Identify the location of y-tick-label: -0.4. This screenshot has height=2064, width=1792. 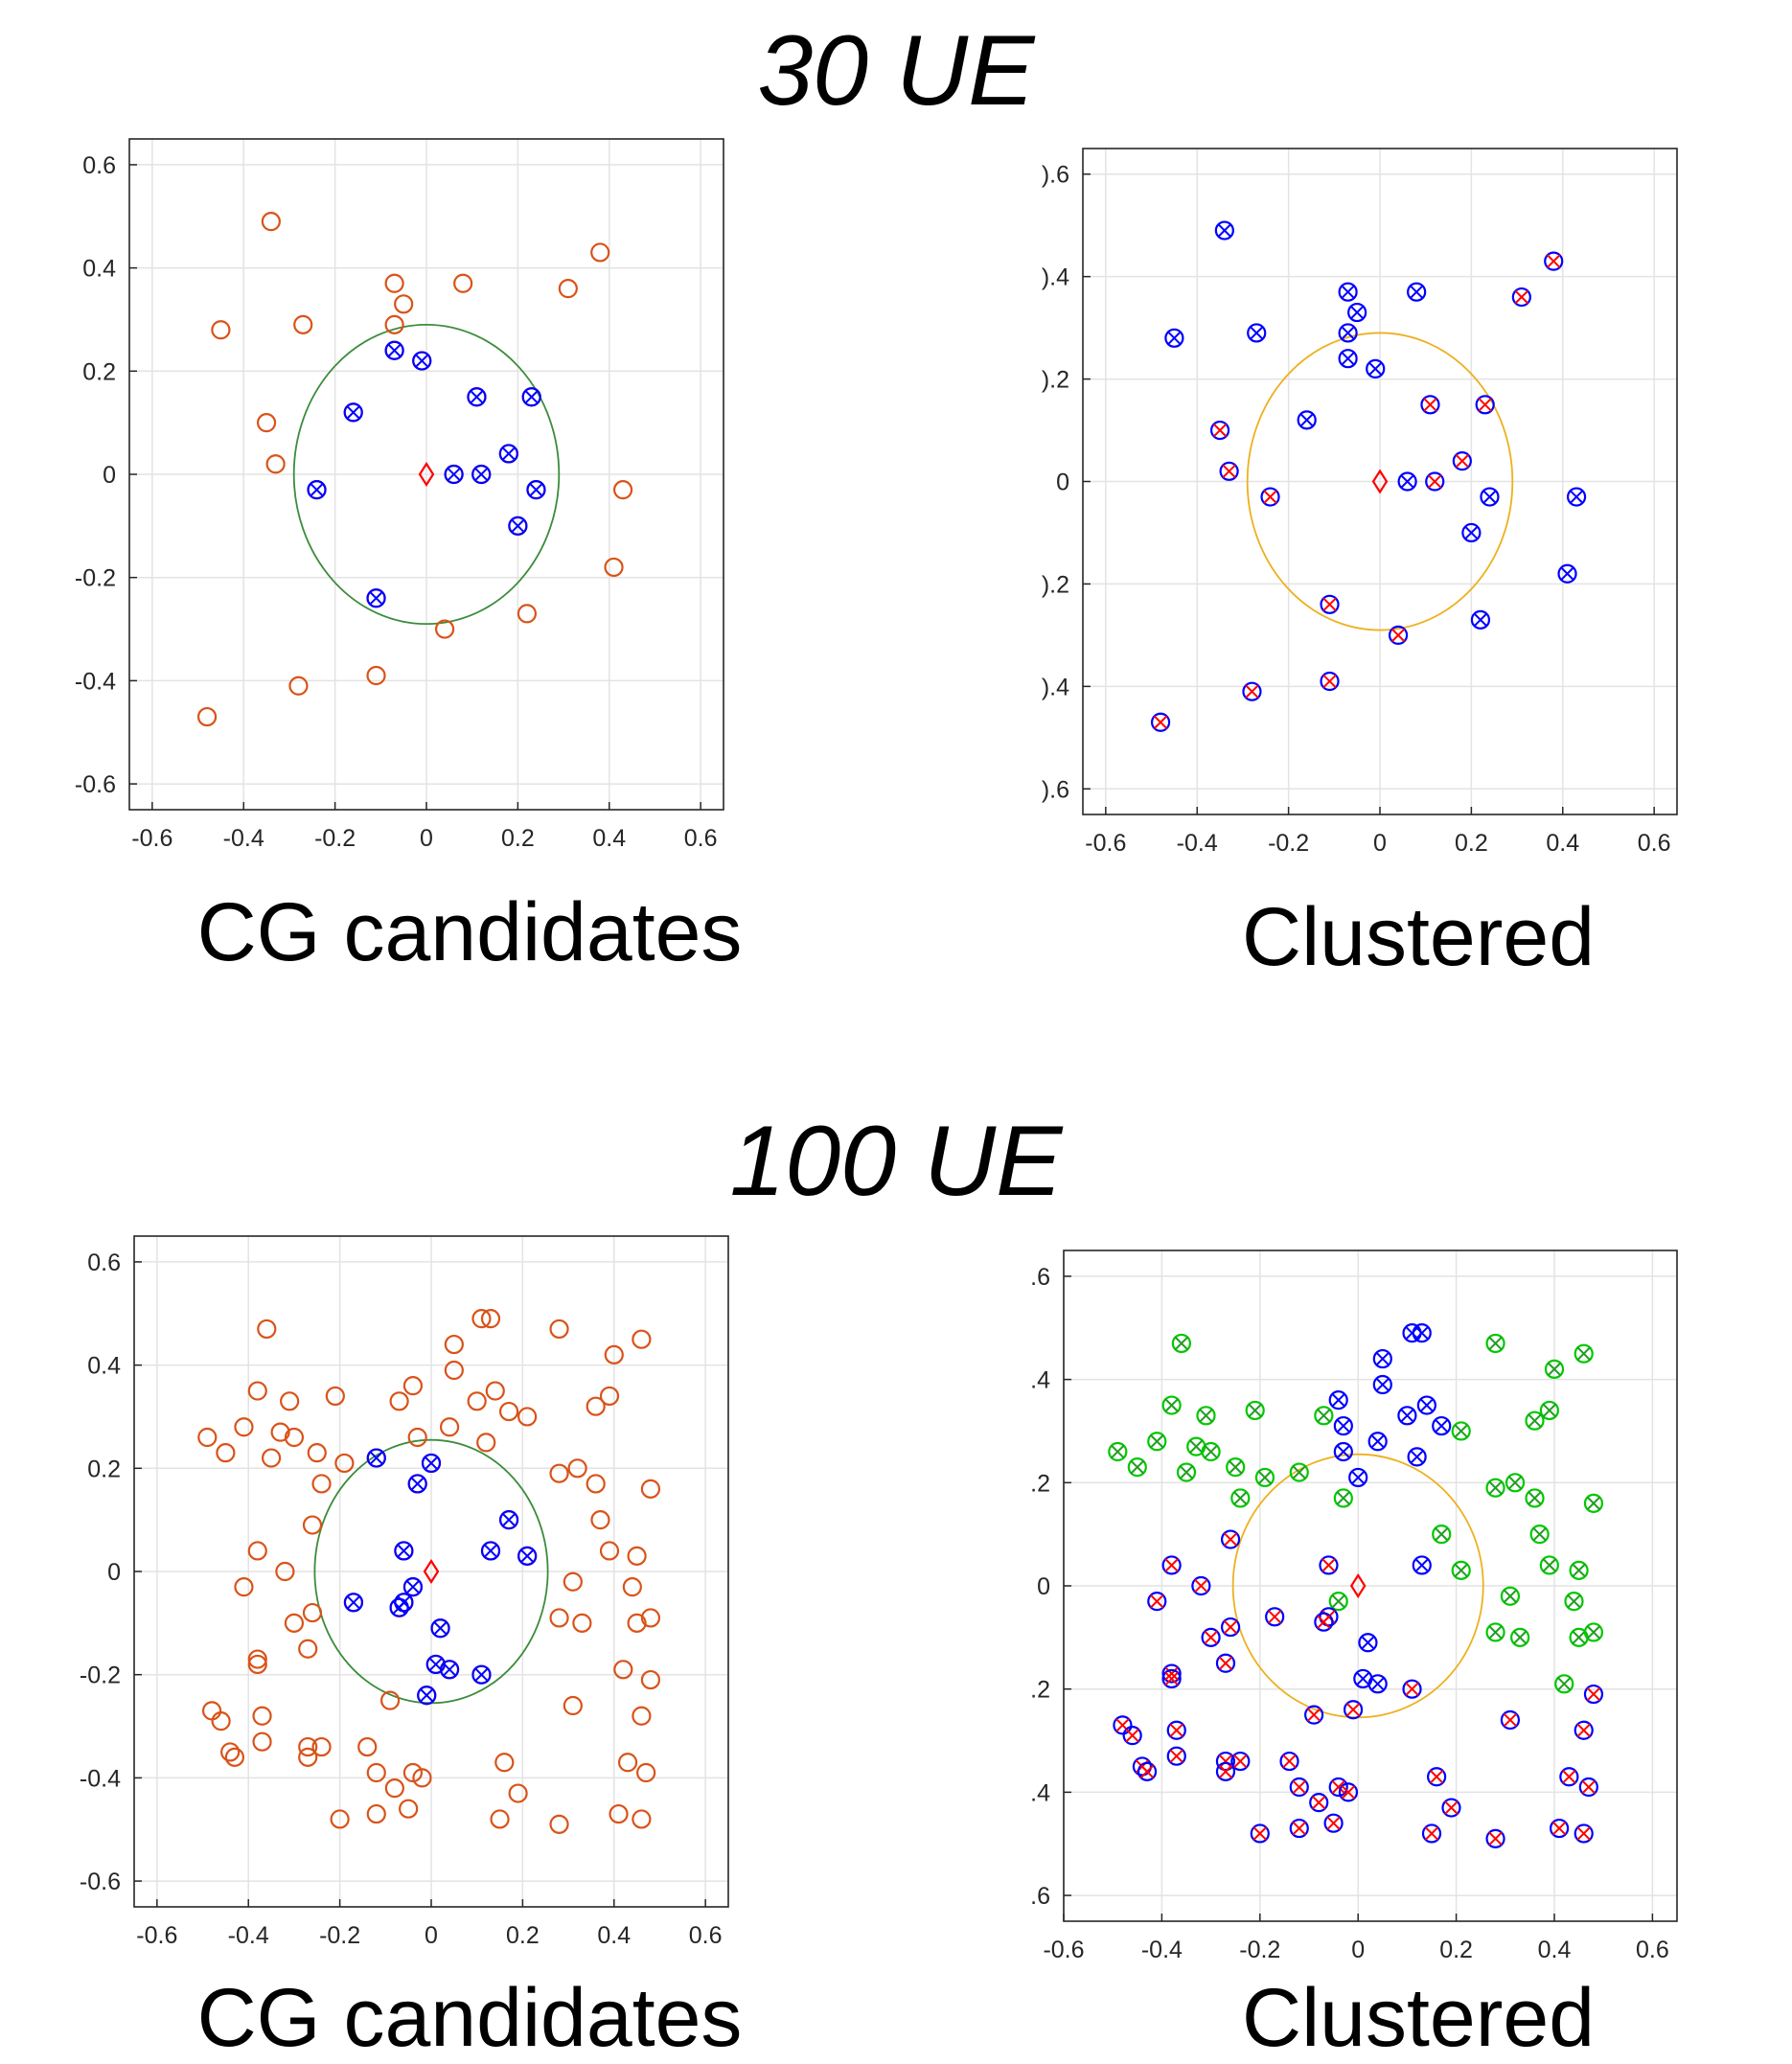
(95, 681).